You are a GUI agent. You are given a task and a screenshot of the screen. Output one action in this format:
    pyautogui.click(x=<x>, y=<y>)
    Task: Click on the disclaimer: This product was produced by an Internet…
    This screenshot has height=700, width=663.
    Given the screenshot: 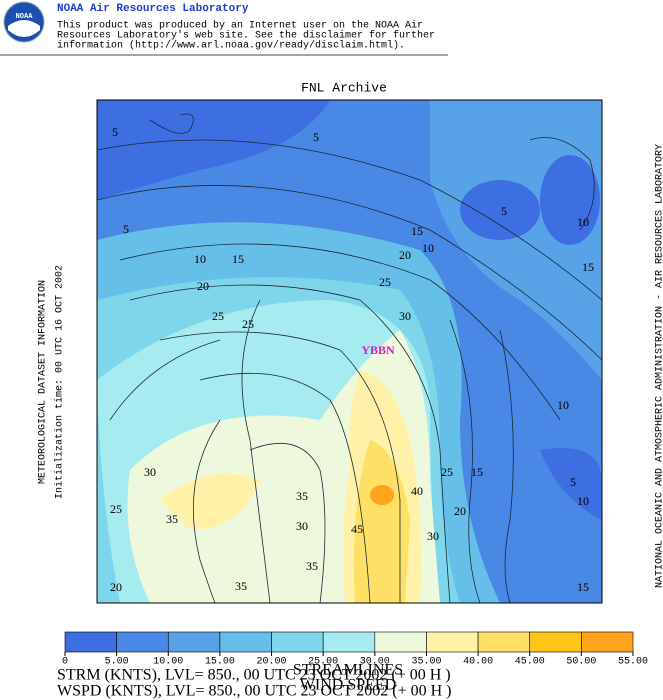 What is the action you would take?
    pyautogui.click(x=240, y=26)
    